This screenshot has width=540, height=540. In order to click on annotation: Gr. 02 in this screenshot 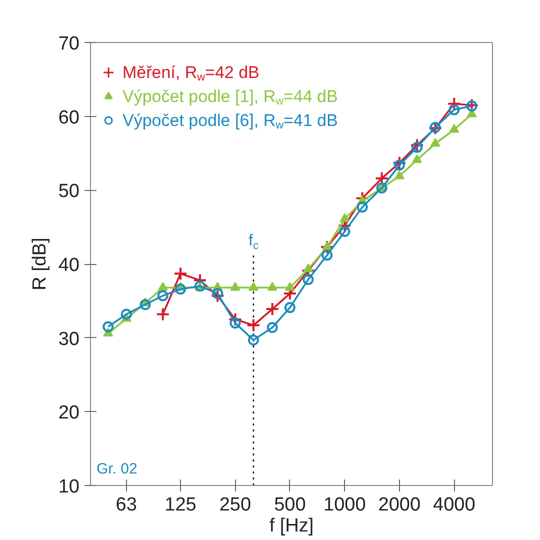, I will do `click(117, 469)`.